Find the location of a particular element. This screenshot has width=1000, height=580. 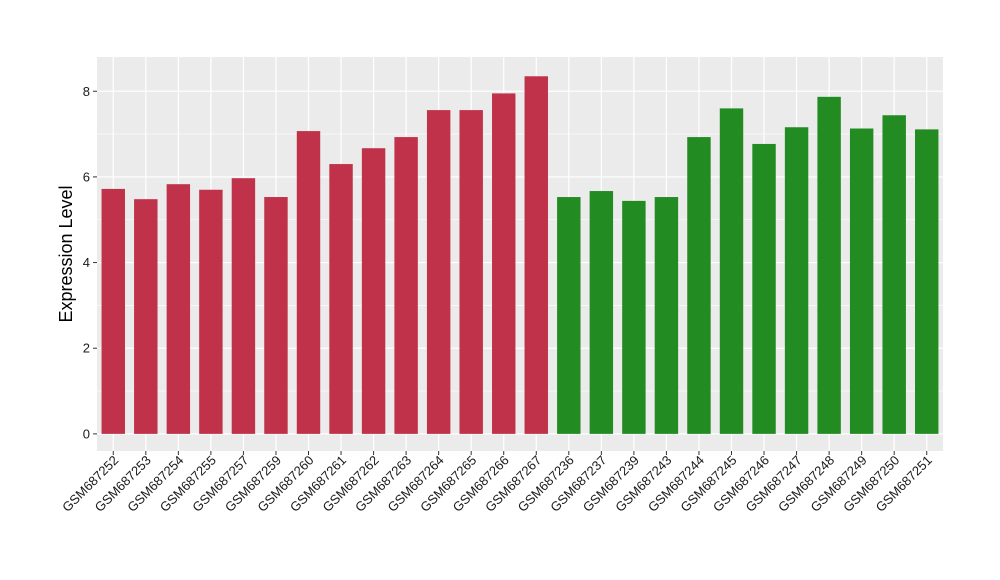

bar-GSM687260 is located at coordinates (308, 282).